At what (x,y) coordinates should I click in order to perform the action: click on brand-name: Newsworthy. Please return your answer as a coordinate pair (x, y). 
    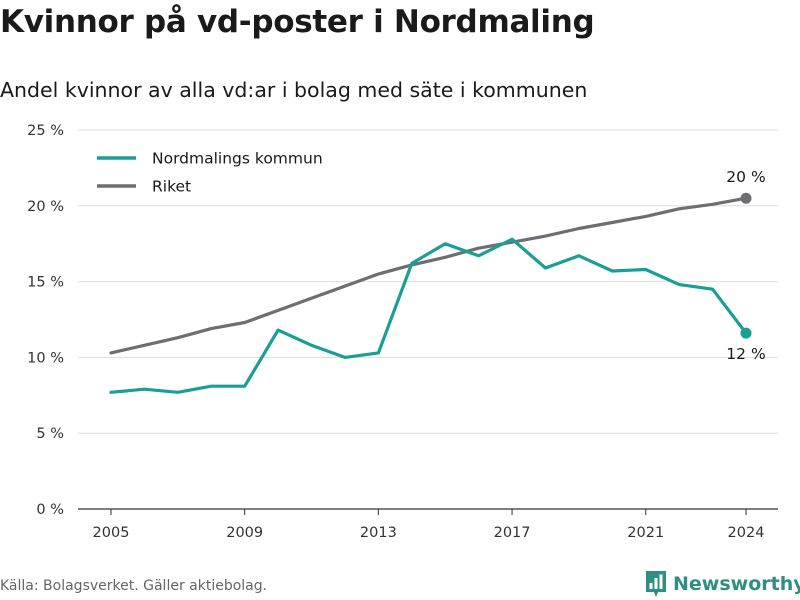
    Looking at the image, I should click on (736, 584).